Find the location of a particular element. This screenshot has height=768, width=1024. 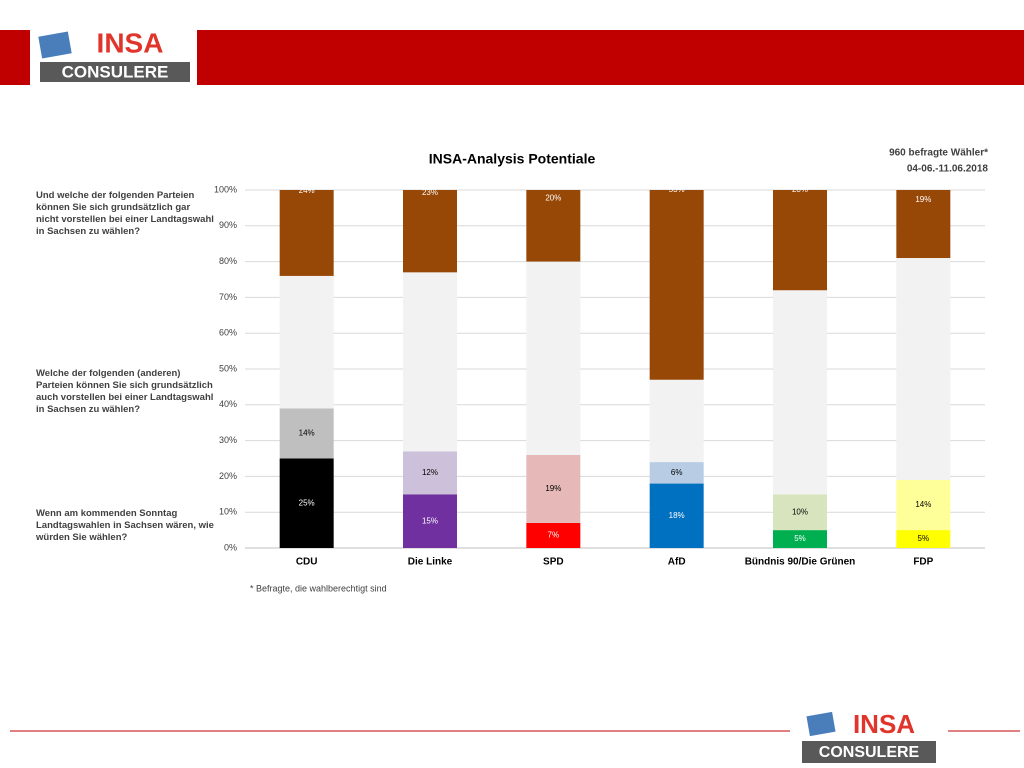

y-tick-label: 60% is located at coordinates (228, 333).